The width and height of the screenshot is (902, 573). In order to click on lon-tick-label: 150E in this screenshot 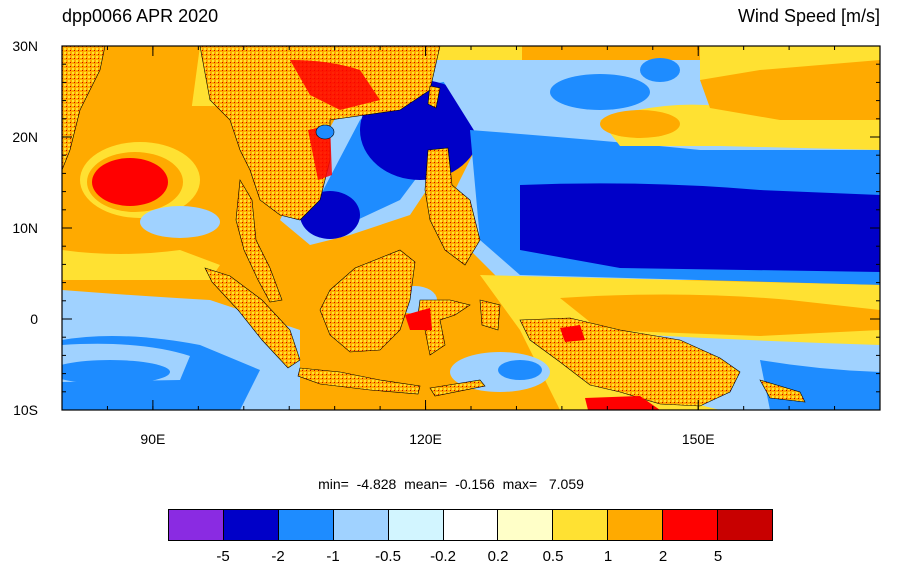, I will do `click(698, 439)`.